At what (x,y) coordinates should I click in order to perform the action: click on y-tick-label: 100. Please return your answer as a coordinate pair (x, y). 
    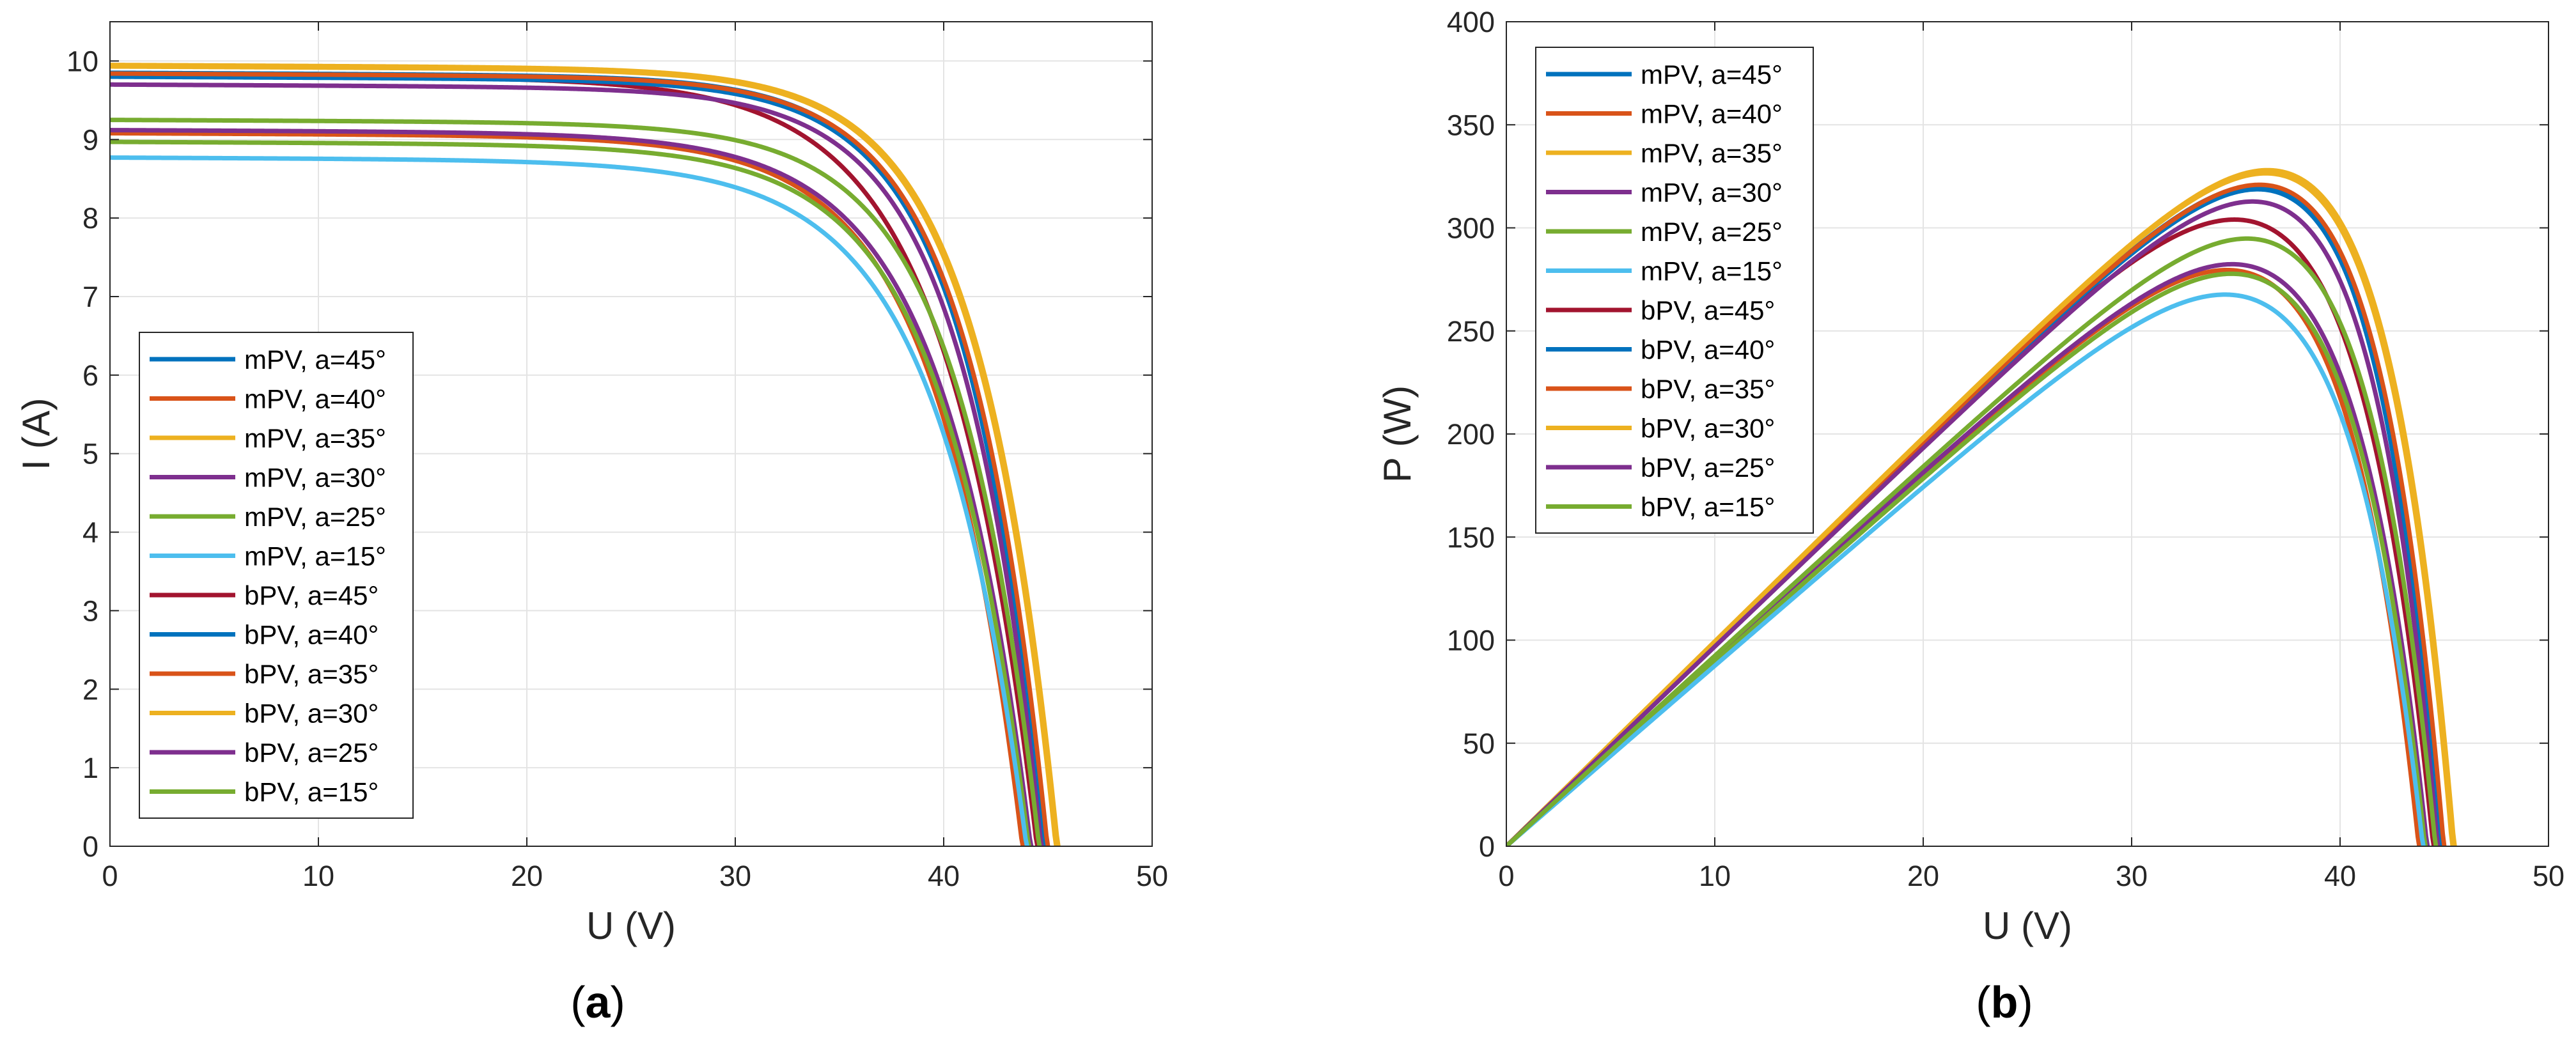
    Looking at the image, I should click on (1471, 640).